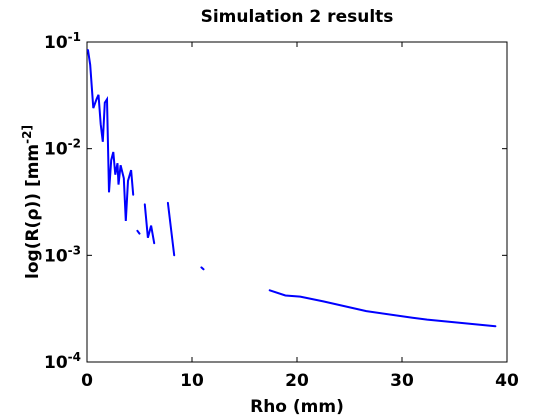 The image size is (560, 420). I want to click on x-tick-label: 40, so click(507, 381).